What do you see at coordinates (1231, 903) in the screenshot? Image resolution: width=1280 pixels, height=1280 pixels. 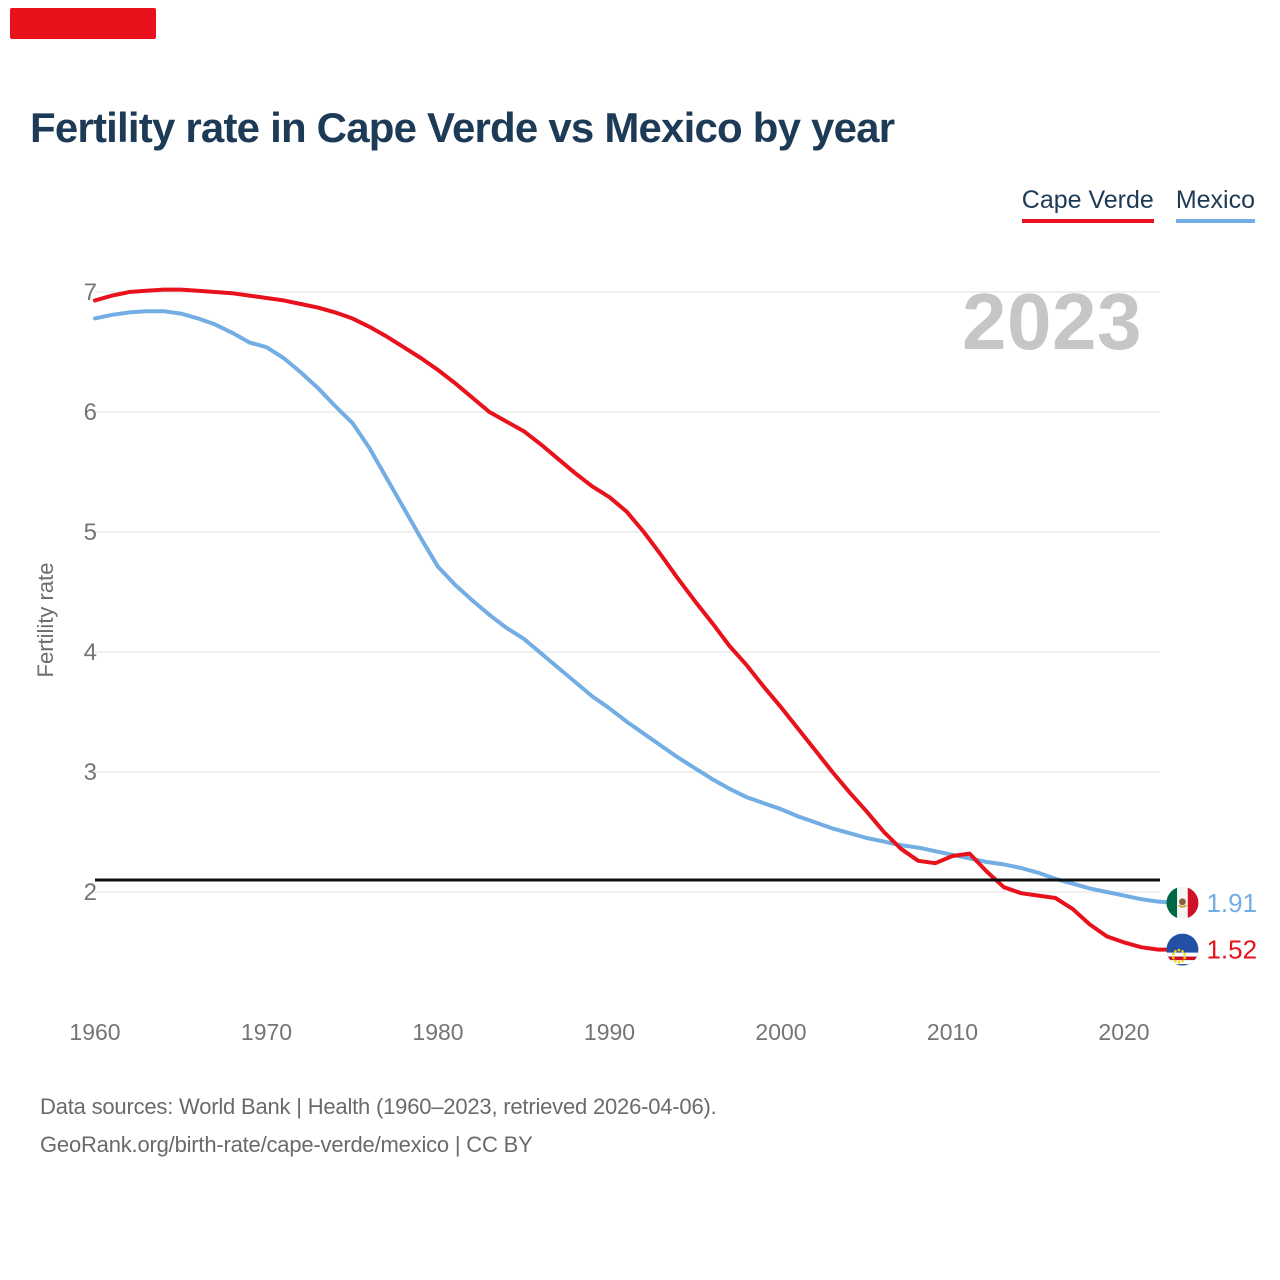 I see `mexico-value-label: 1.91` at bounding box center [1231, 903].